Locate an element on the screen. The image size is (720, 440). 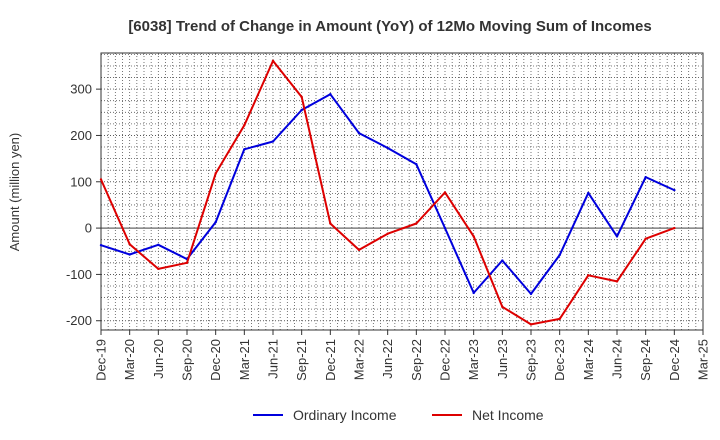
y-tick-label: 200 is located at coordinates (81, 135).